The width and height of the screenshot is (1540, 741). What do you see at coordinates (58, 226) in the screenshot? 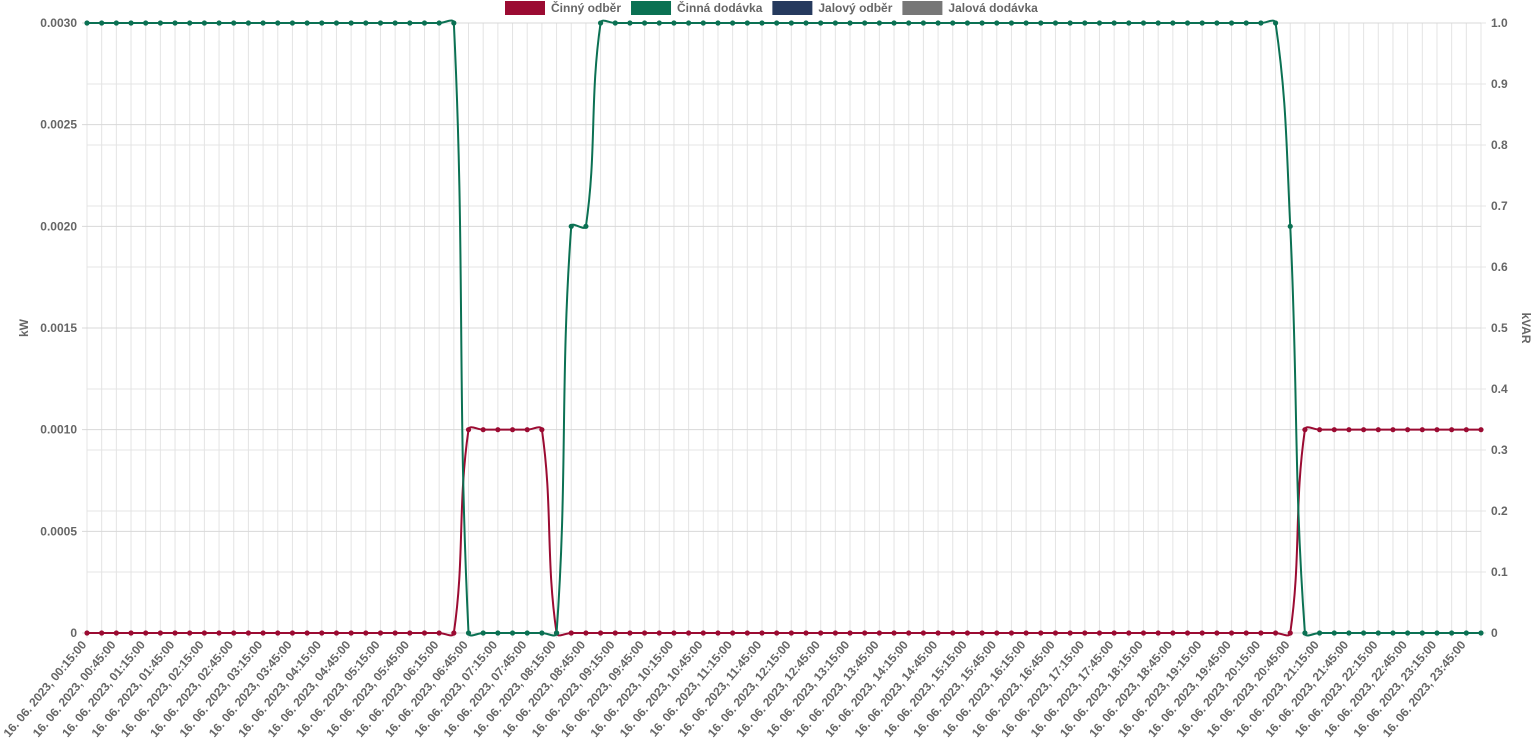
I see `y-tick-label: 0.0020` at bounding box center [58, 226].